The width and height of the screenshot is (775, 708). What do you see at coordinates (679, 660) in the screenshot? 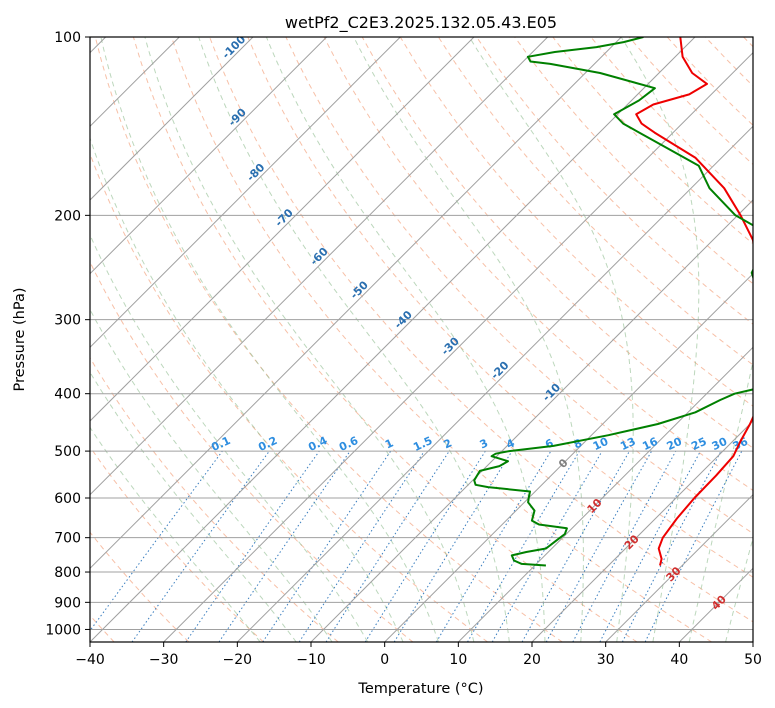
I see `x-tick-label: 40` at bounding box center [679, 660].